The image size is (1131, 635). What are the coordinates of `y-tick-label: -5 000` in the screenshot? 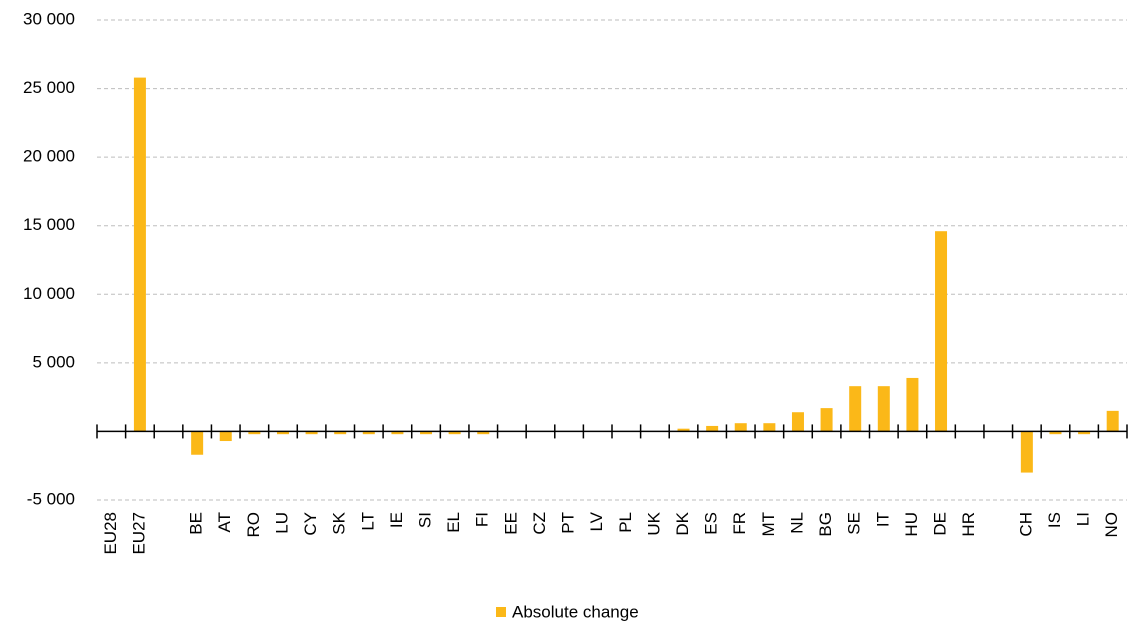 It's located at (51, 498).